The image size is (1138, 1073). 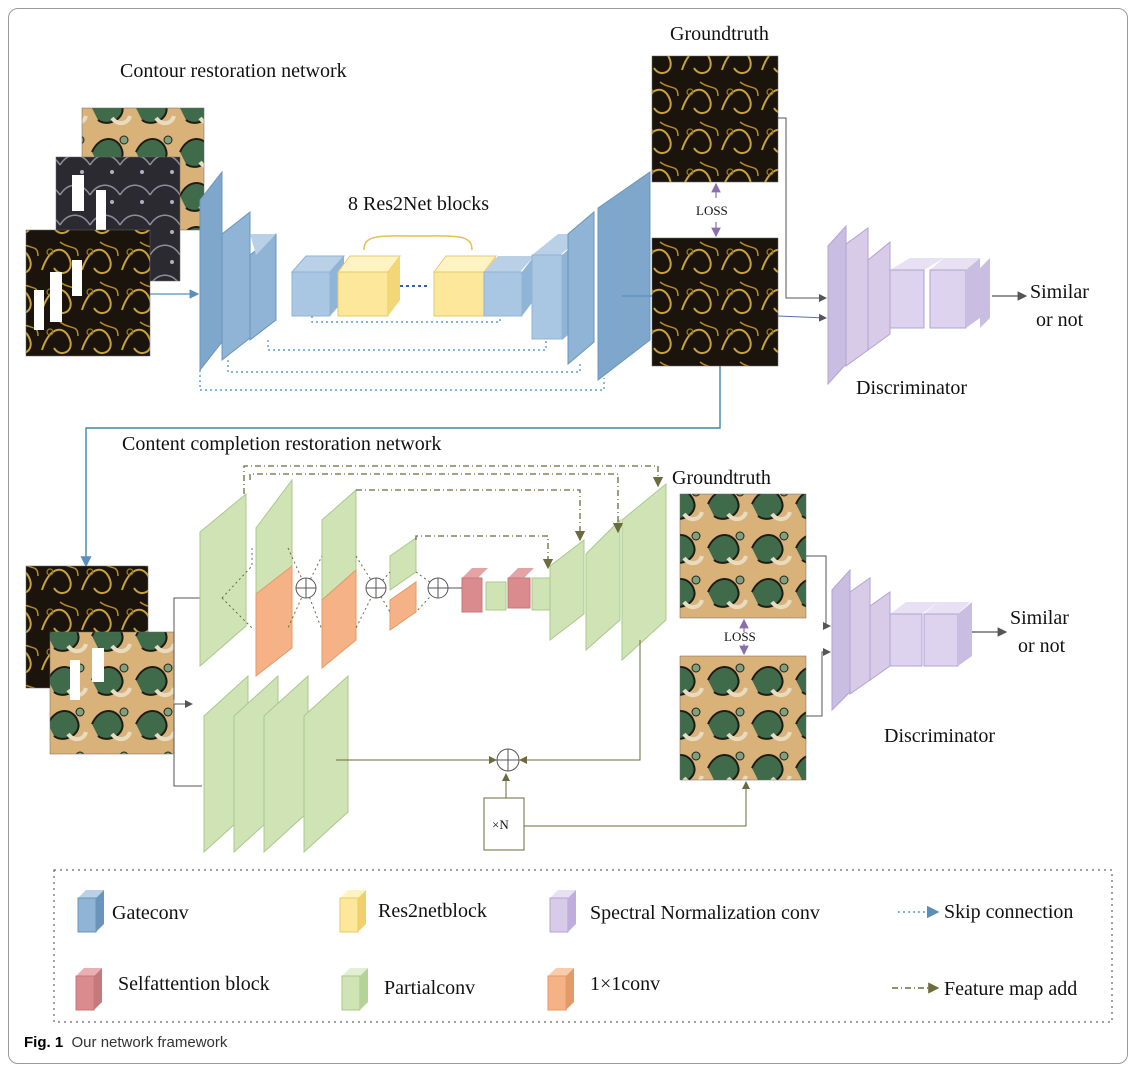 What do you see at coordinates (901, 640) in the screenshot?
I see `bottom-discriminator` at bounding box center [901, 640].